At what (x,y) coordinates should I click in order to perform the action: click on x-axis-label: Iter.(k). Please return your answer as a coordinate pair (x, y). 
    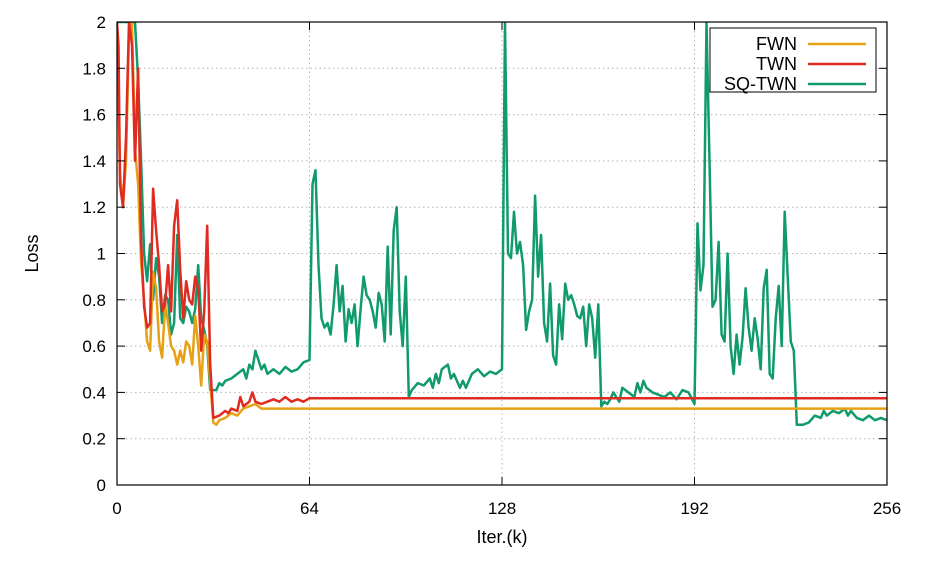
    Looking at the image, I should click on (501, 537).